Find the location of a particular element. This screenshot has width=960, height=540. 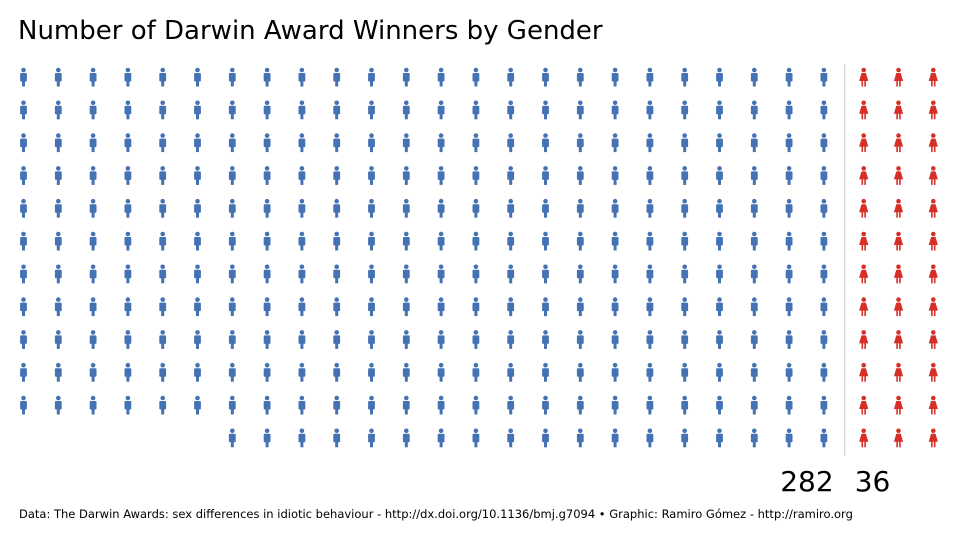

female-icon-group is located at coordinates (898, 257).